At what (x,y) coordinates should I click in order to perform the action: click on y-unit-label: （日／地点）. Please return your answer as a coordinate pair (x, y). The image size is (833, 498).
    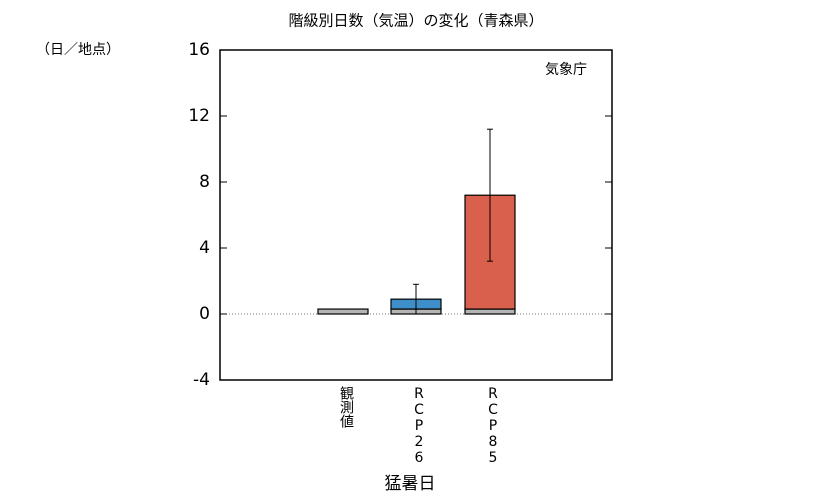
    Looking at the image, I should click on (78, 50).